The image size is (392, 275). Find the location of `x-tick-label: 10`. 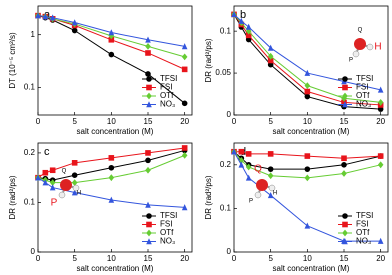

x-tick-label: 10 is located at coordinates (307, 258).